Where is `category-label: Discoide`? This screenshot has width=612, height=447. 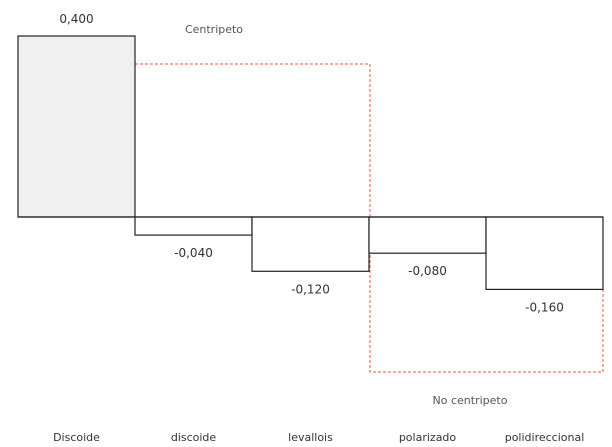 category-label: Discoide is located at coordinates (76, 437).